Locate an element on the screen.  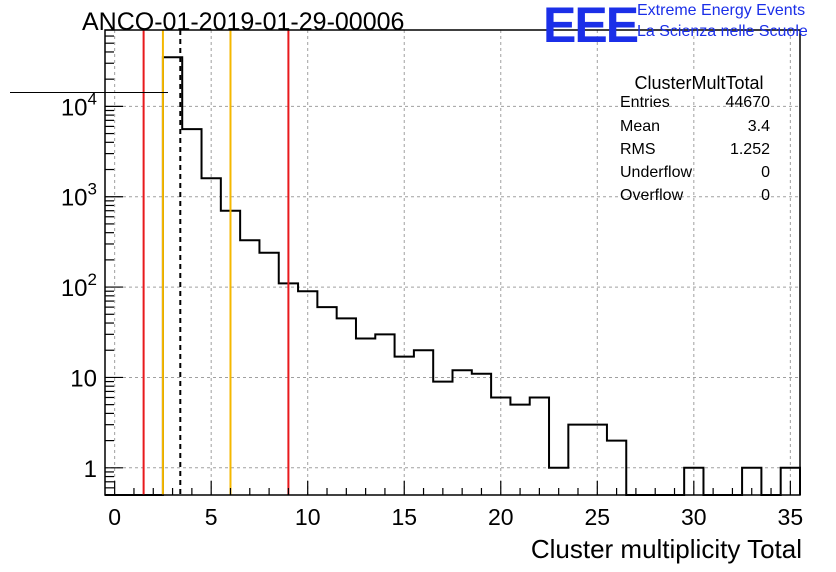
stats-key: Underflow is located at coordinates (656, 172).